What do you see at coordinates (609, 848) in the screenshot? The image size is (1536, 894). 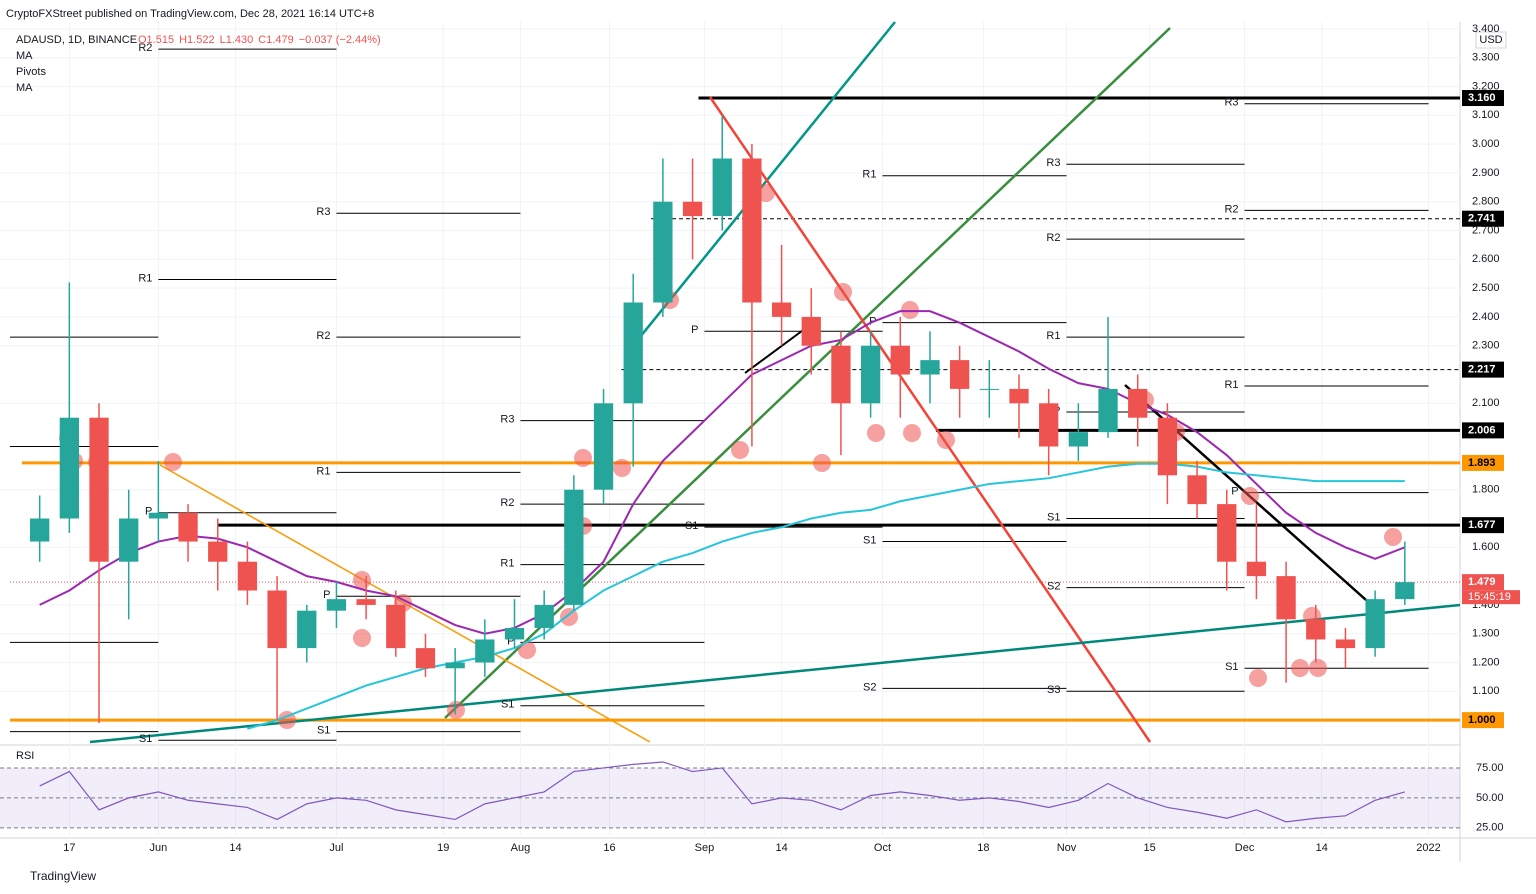 I see `x-tick-label: 16` at bounding box center [609, 848].